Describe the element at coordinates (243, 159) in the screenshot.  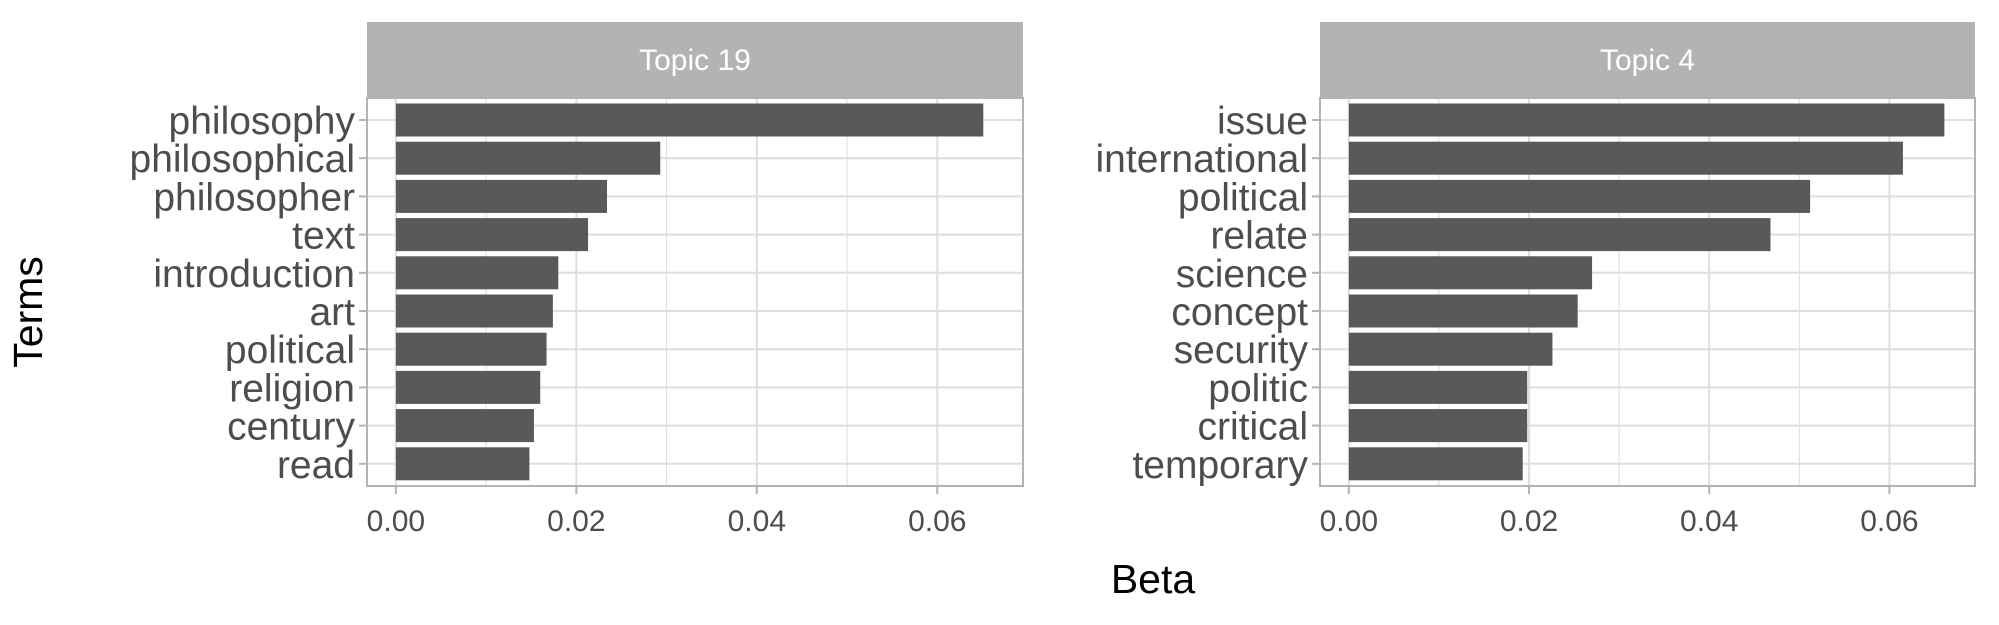
I see `term-label: philosophical` at that location.